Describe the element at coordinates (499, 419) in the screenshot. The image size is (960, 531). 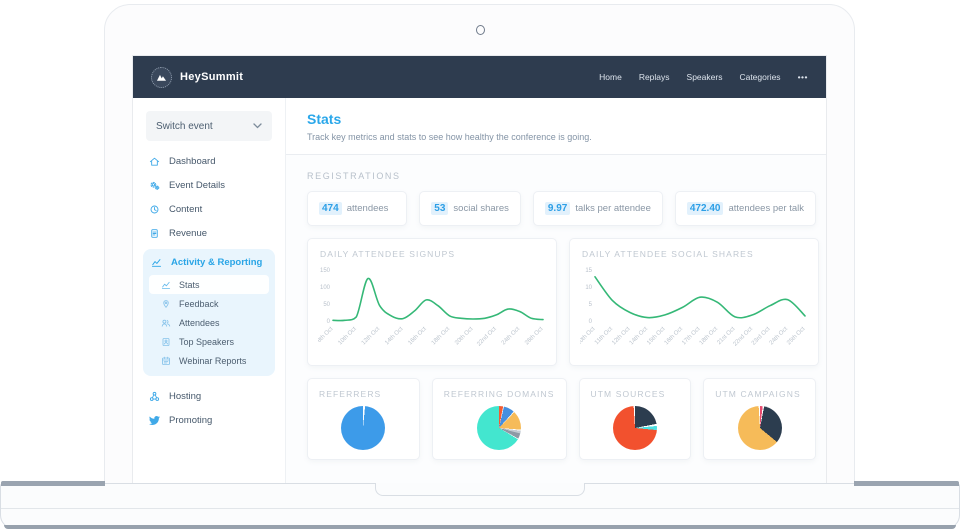
I see `pie-card-referring-domains: REFERRING DOMAINS` at that location.